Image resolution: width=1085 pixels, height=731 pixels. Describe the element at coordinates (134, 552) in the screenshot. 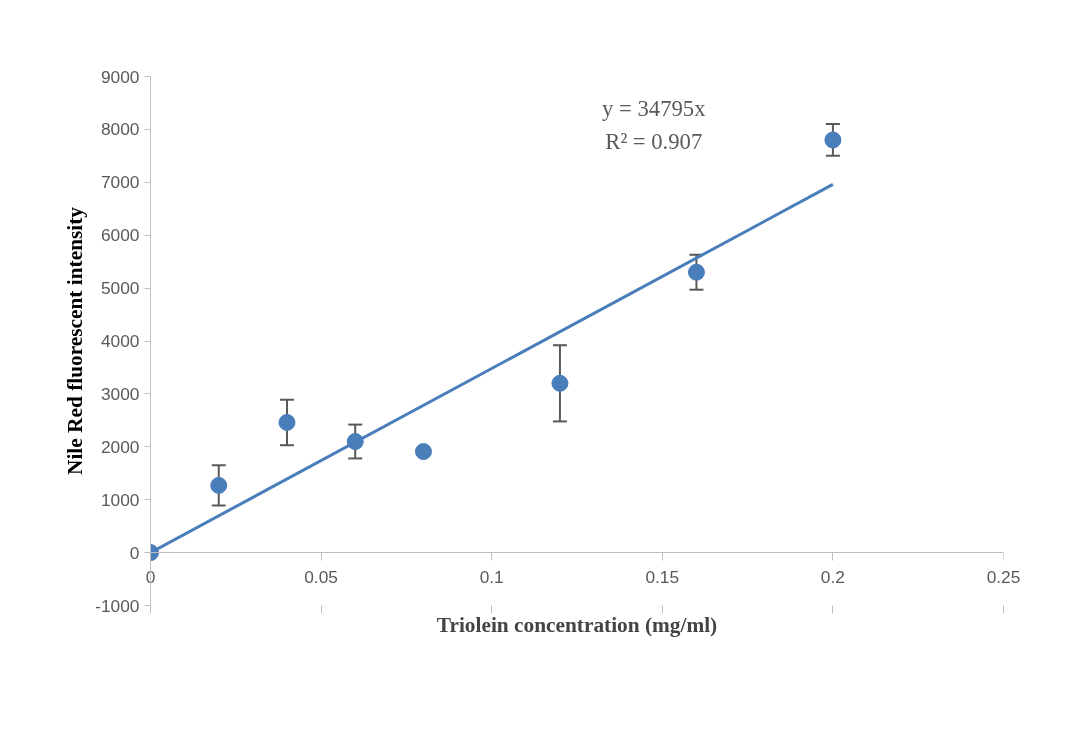

I see `y-tick-label: 0` at that location.